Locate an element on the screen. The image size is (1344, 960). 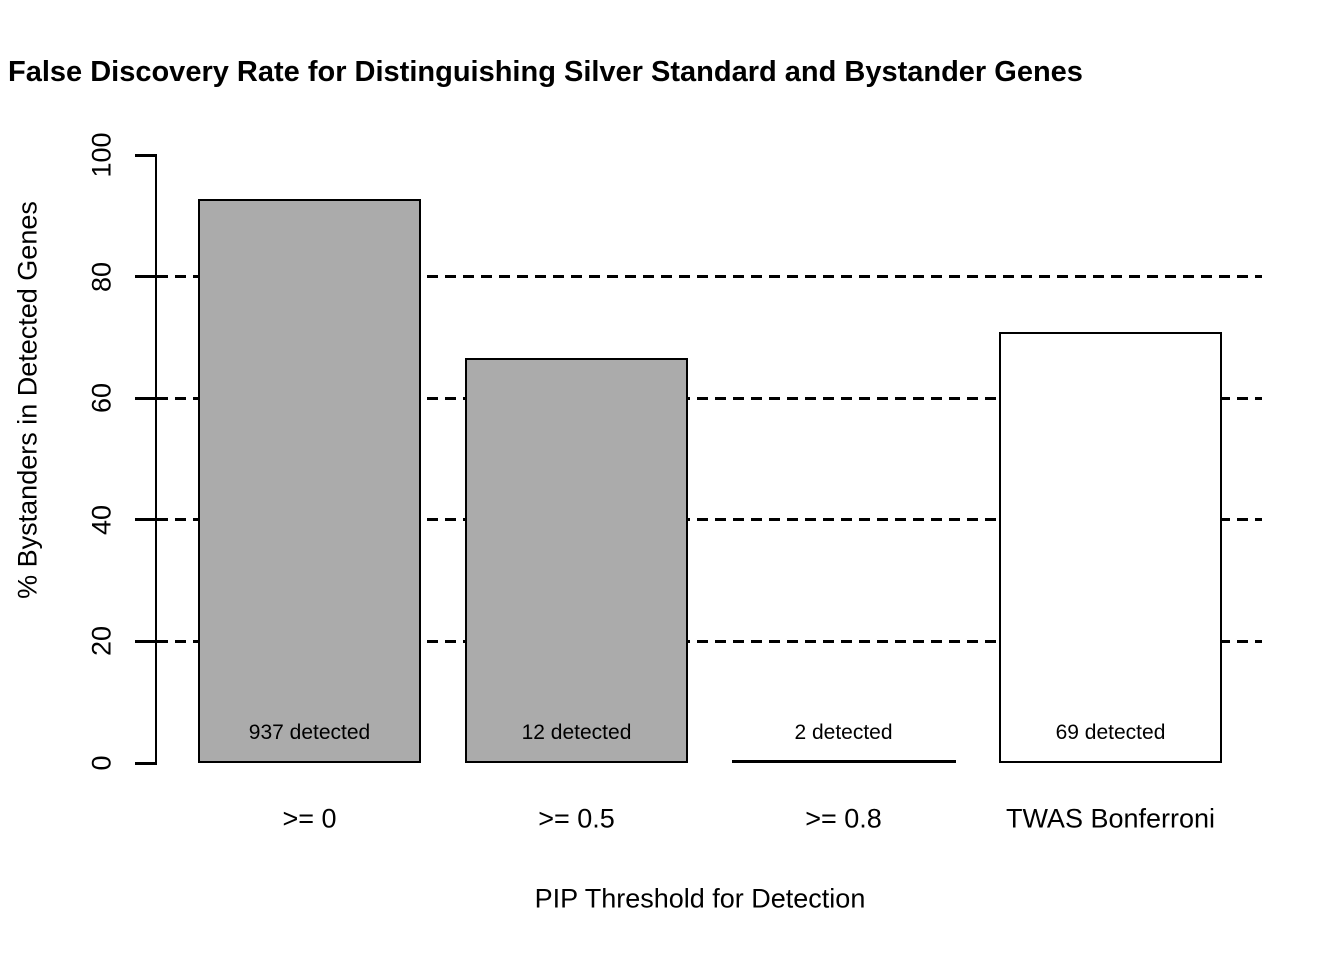
y-tick-label: 80 is located at coordinates (101, 276).